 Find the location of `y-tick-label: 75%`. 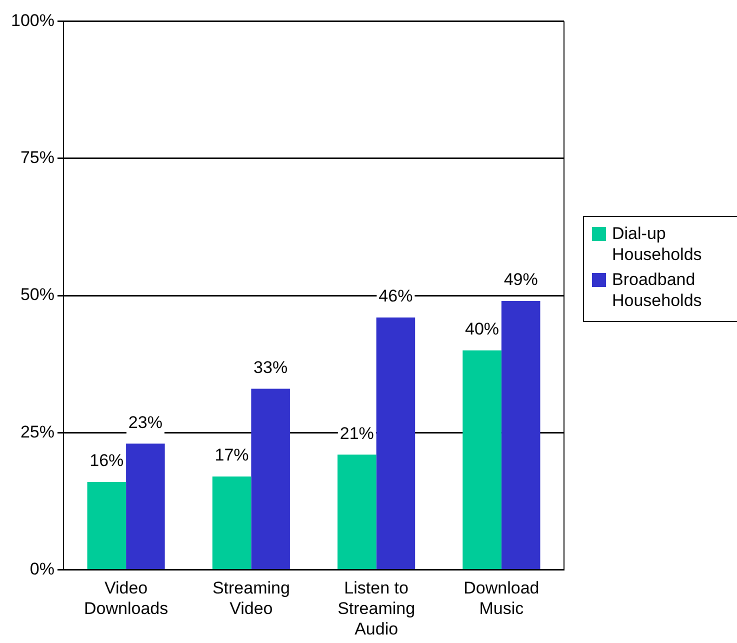

y-tick-label: 75% is located at coordinates (37, 158).